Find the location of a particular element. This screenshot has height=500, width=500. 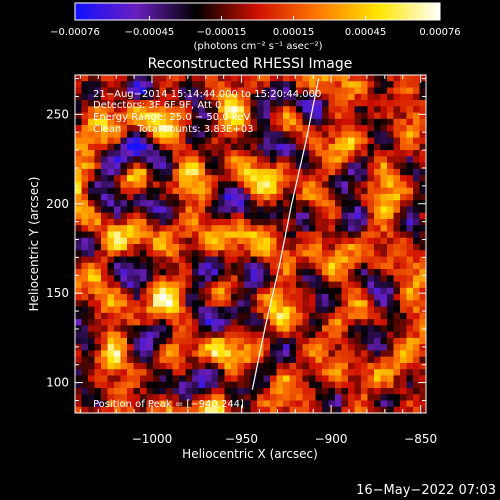

colorbar-unit-label: (photons cm⁻² s⁻¹ asec⁻²) is located at coordinates (257, 46).